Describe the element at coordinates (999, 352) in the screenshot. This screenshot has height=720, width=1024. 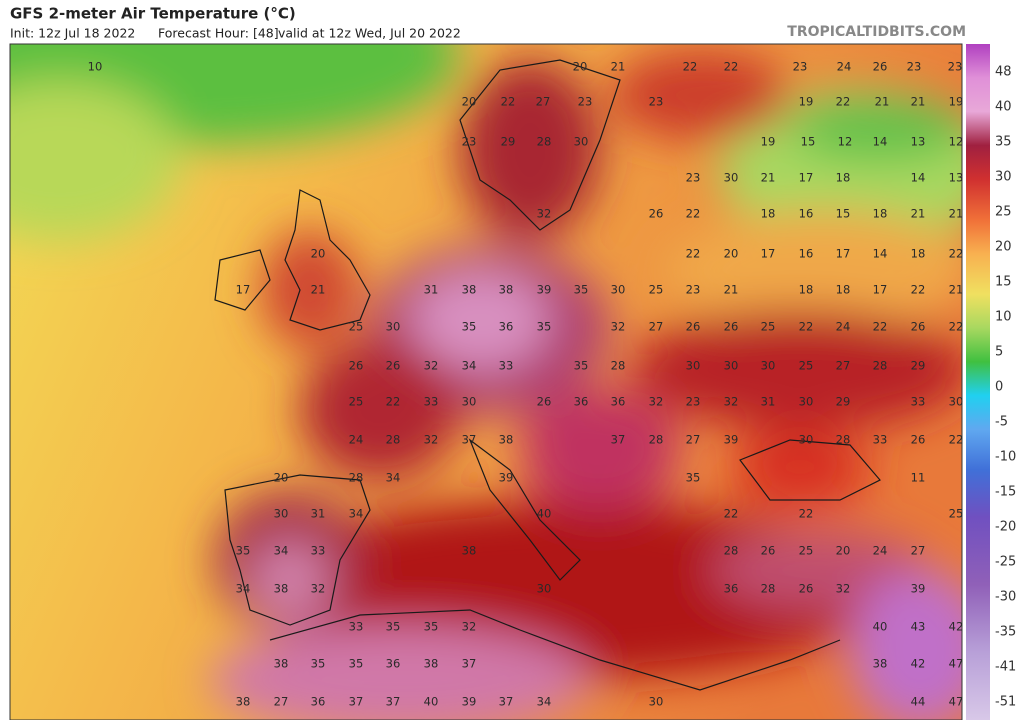
I see `colorbar-label: 5` at that location.